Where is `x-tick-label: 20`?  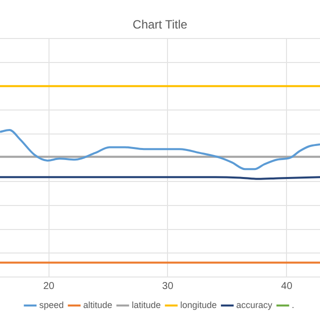 x-tick-label: 20 is located at coordinates (49, 286).